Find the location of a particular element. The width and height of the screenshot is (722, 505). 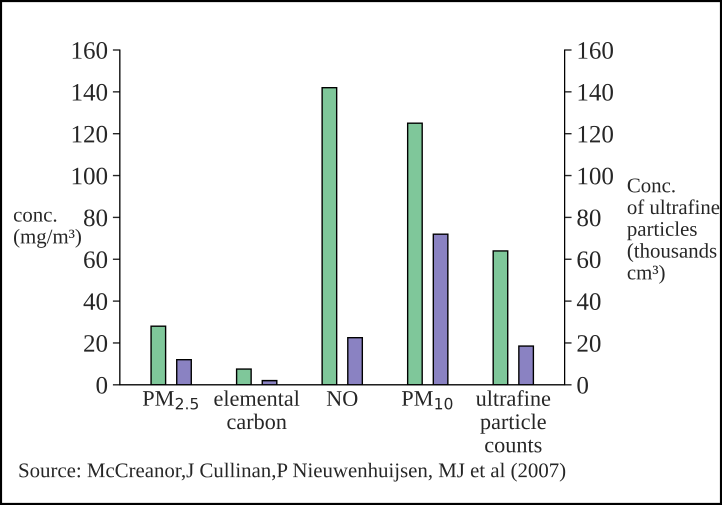

y-tick-label: 140 is located at coordinates (90, 92).